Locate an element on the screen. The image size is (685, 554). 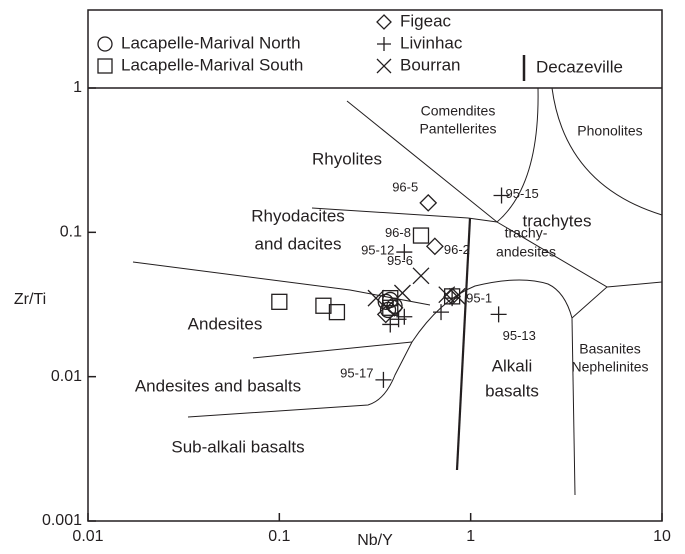
region-label: Rhyolites is located at coordinates (347, 158).